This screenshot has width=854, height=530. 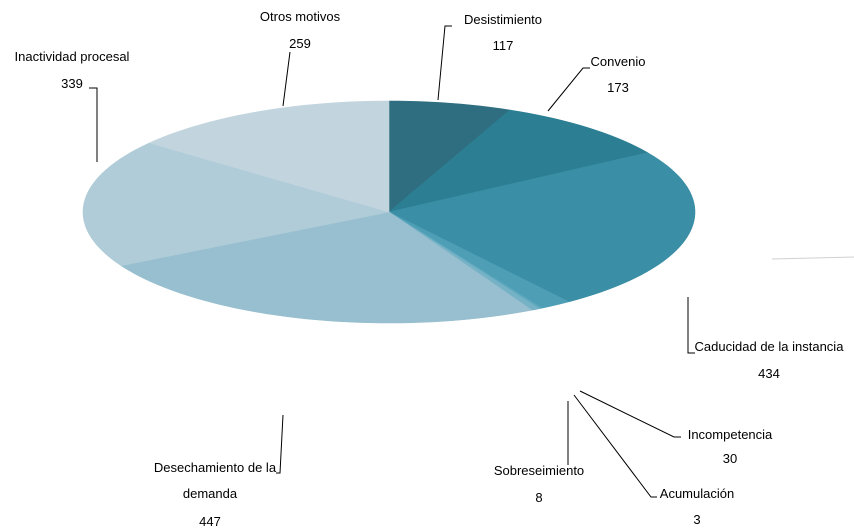 What do you see at coordinates (539, 470) in the screenshot?
I see `slice-label-sobreseimiento: Sobreseimiento` at bounding box center [539, 470].